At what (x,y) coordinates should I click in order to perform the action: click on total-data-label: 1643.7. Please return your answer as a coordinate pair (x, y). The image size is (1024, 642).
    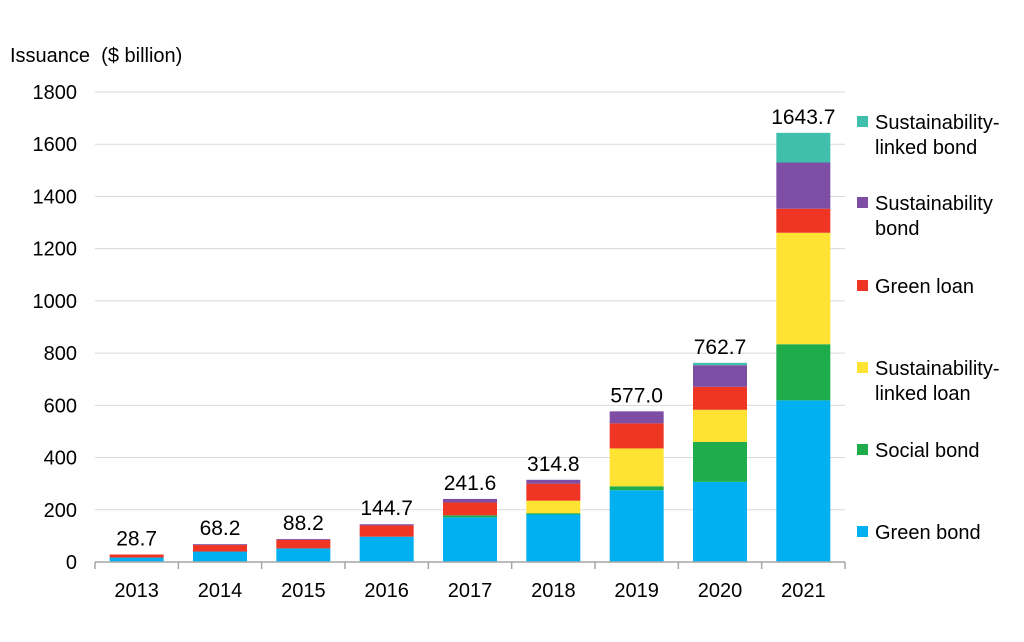
    Looking at the image, I should click on (803, 117).